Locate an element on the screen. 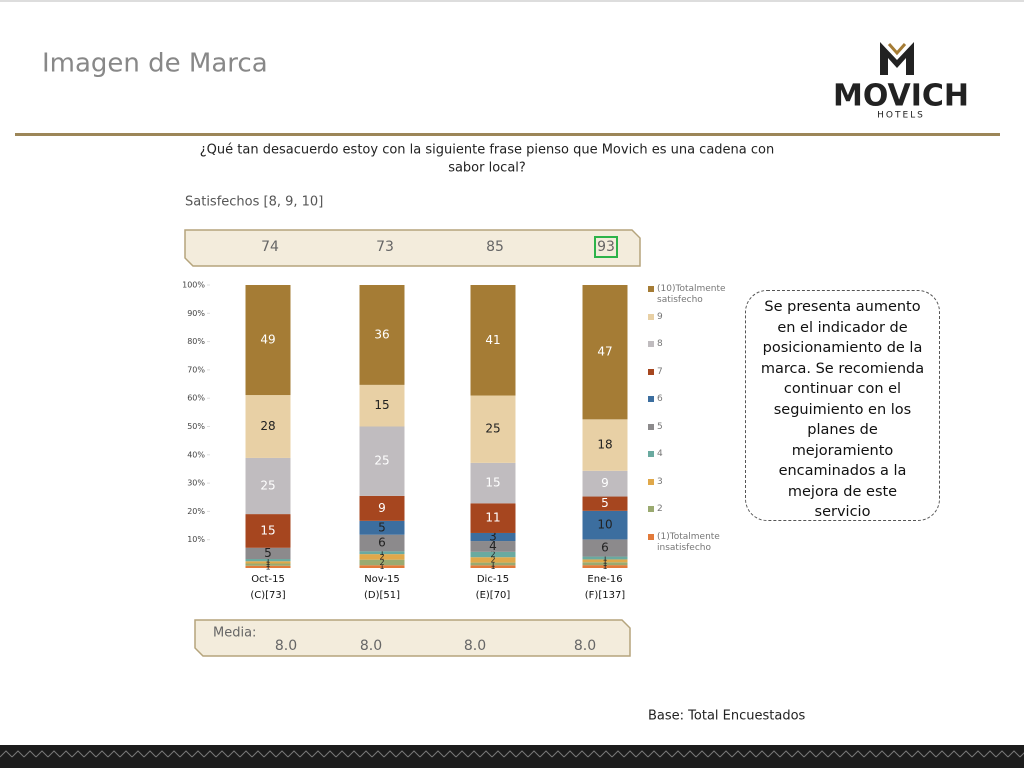  x-tick-note: (C)[73] is located at coordinates (267, 595).